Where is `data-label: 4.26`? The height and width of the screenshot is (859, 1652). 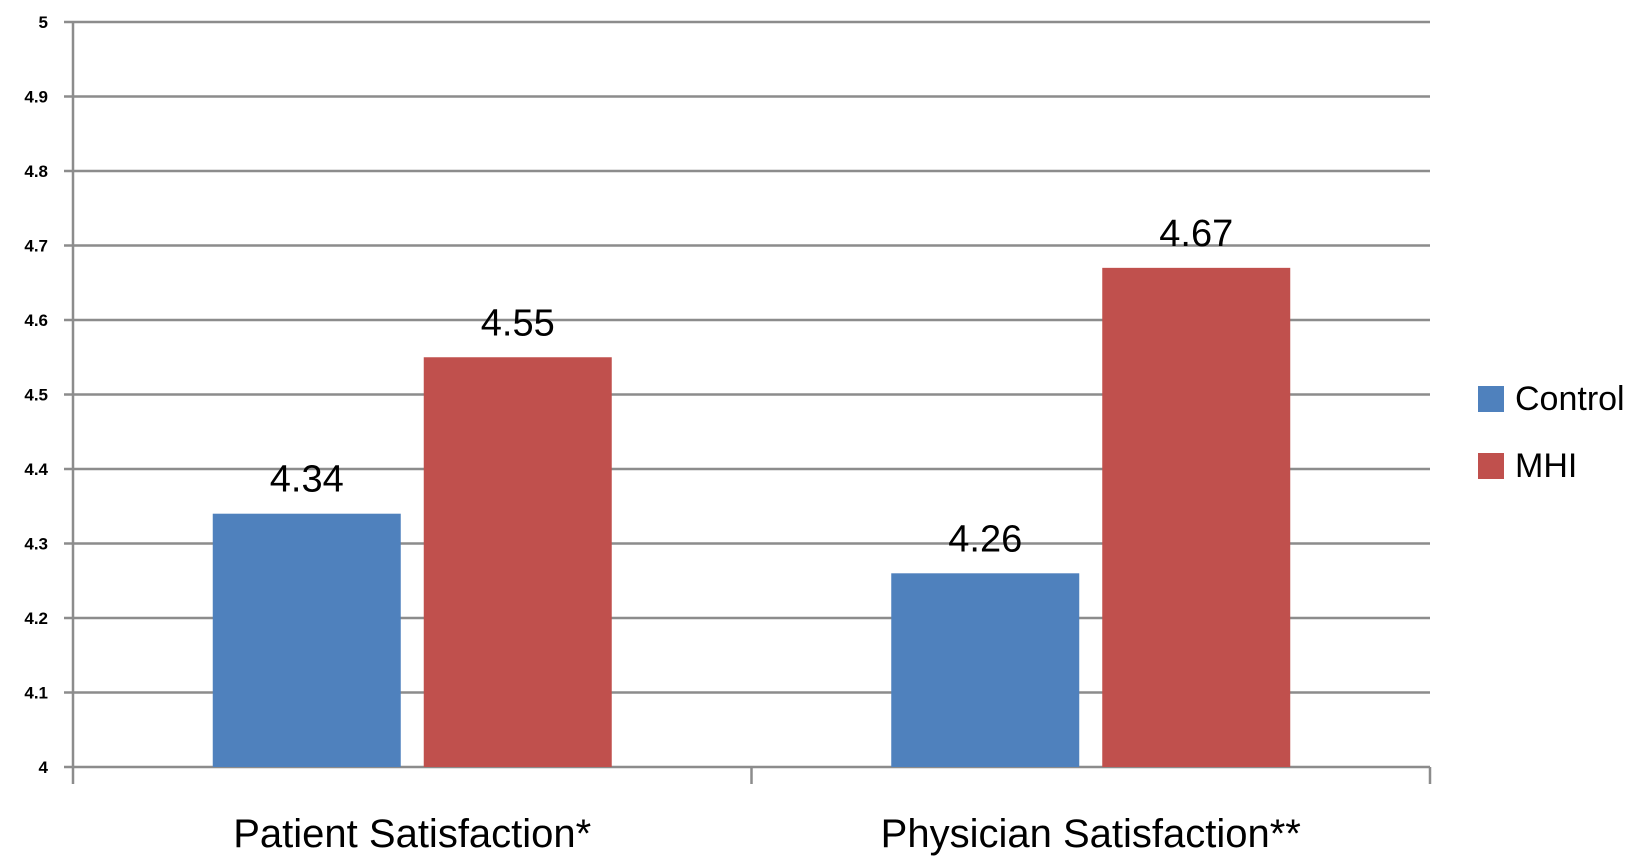
data-label: 4.26 is located at coordinates (985, 539).